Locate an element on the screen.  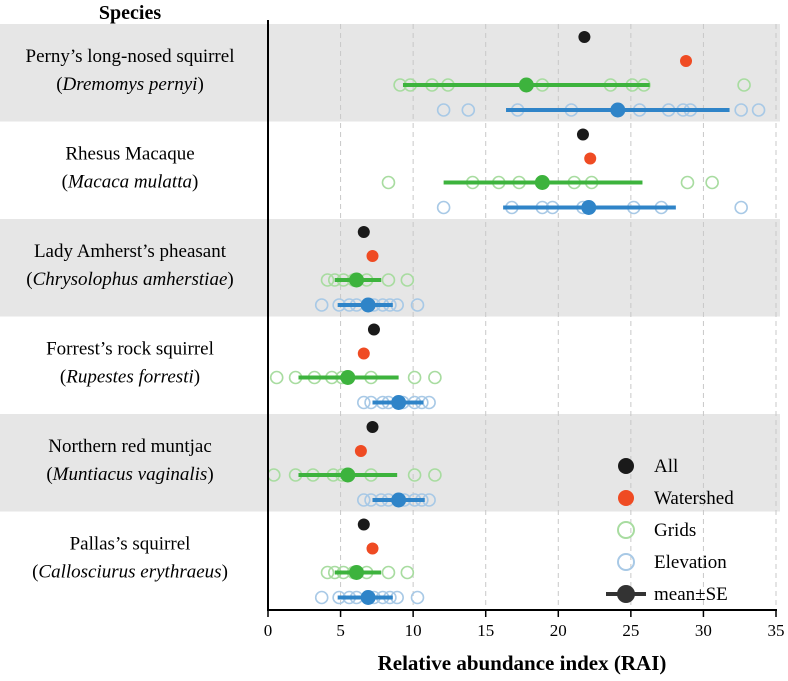
species-scientific-name: (Macaca mulatta) is located at coordinates (130, 182).